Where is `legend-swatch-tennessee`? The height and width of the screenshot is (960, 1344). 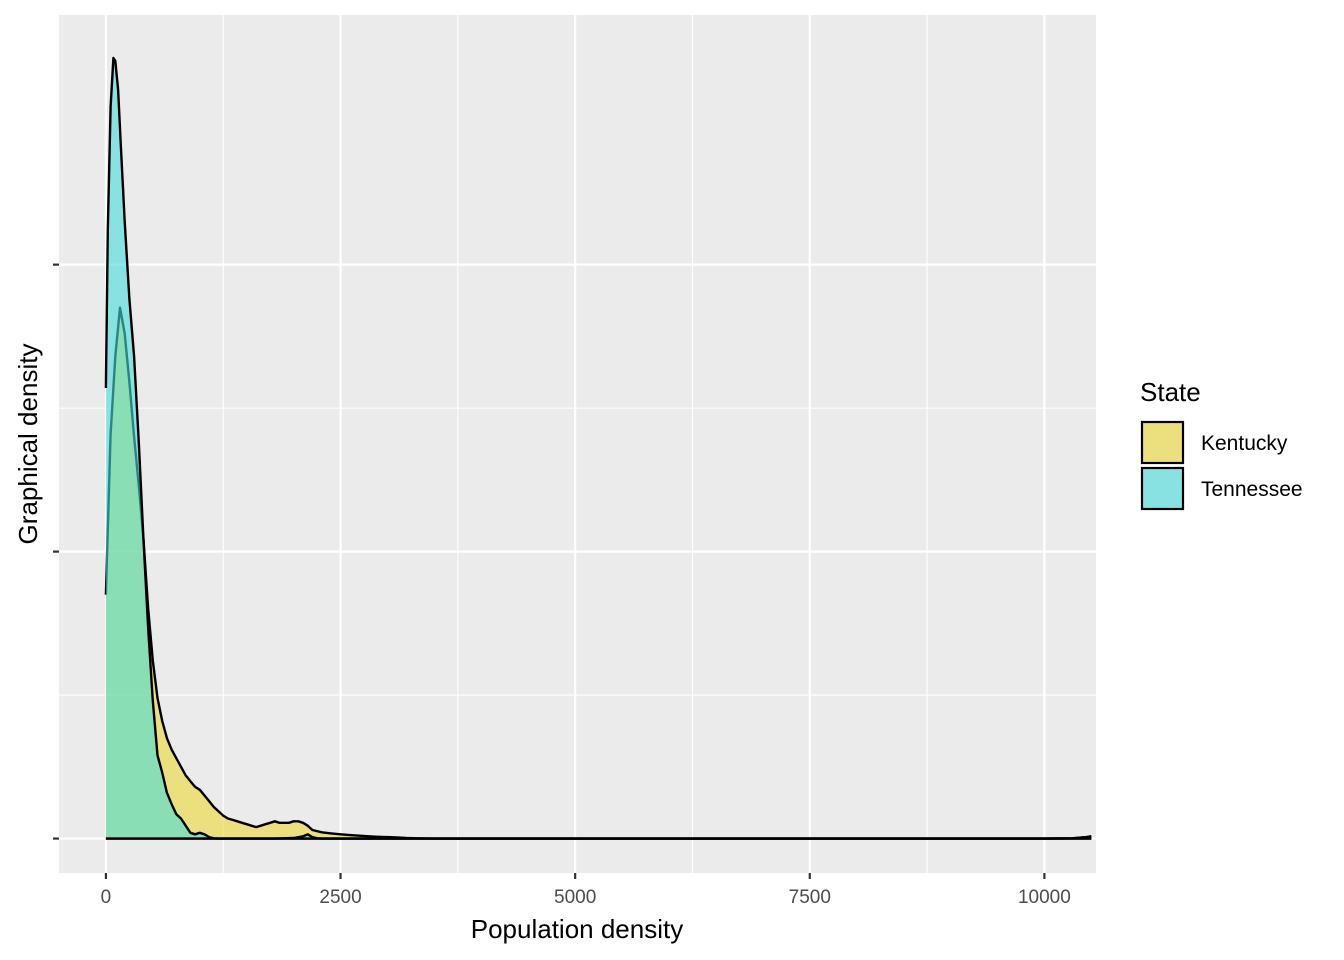 legend-swatch-tennessee is located at coordinates (1162, 488).